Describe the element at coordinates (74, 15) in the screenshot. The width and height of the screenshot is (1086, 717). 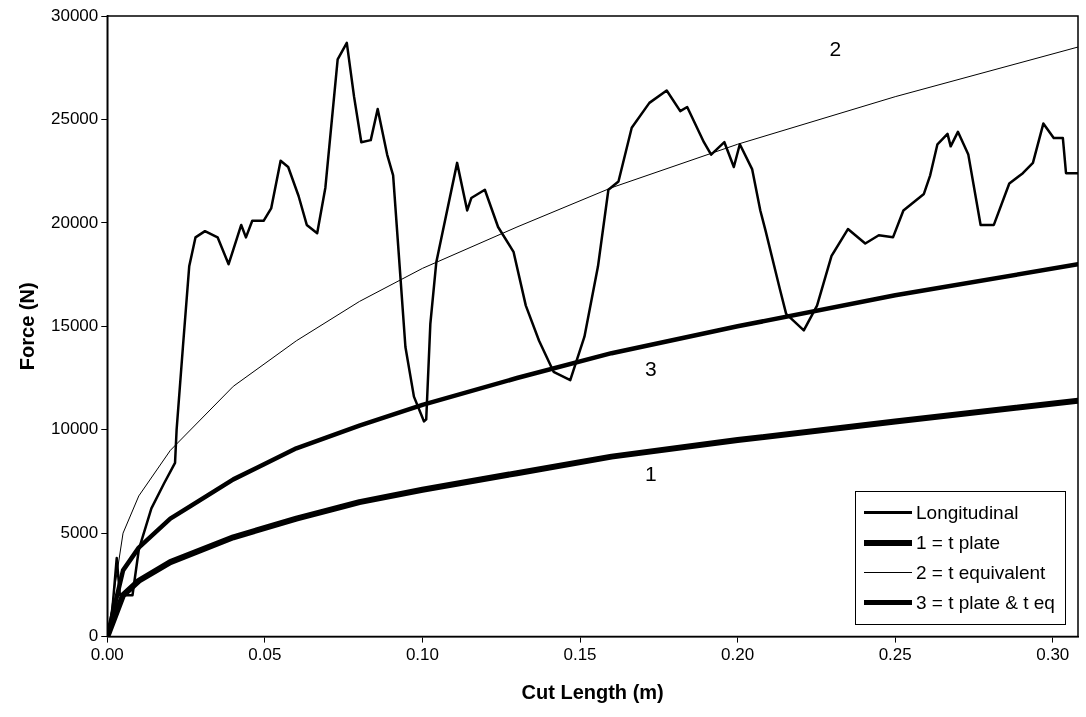
I see `y-tick-label: 30000` at that location.